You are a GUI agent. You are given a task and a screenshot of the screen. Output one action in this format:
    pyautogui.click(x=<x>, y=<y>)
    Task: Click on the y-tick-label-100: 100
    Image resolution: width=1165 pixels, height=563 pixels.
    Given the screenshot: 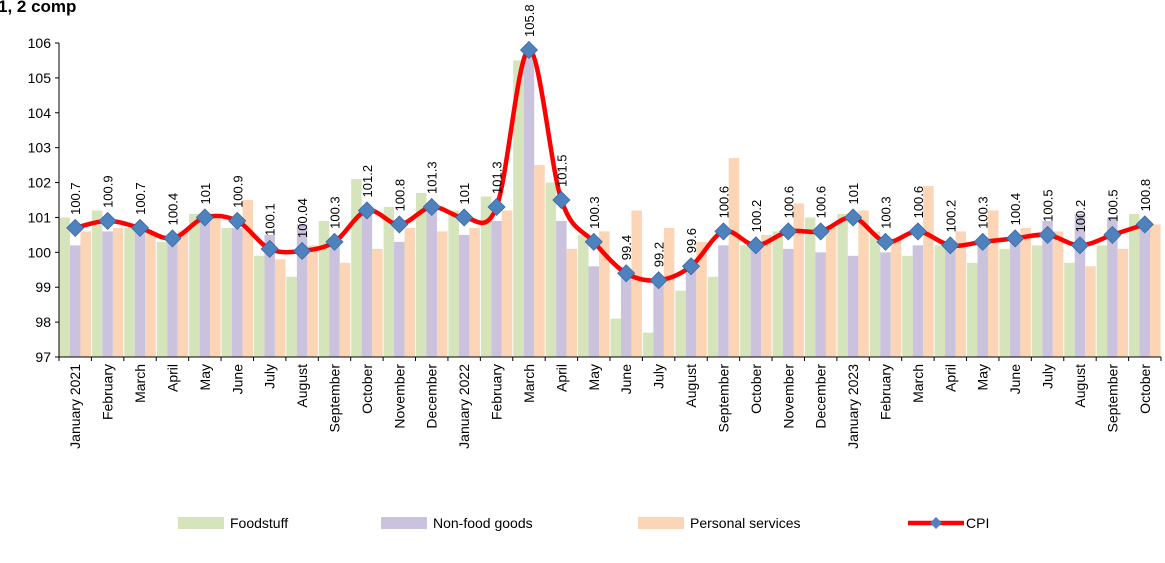 What is the action you would take?
    pyautogui.click(x=40, y=252)
    